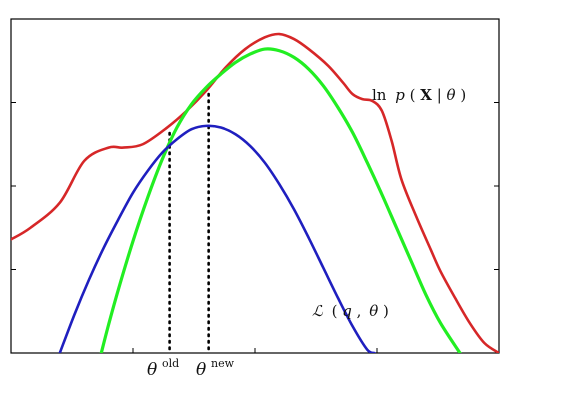 This screenshot has height=402, width=562. Describe the element at coordinates (419, 95) in the screenshot. I see `series-label-lnp: ln p ( X | θ )` at that location.